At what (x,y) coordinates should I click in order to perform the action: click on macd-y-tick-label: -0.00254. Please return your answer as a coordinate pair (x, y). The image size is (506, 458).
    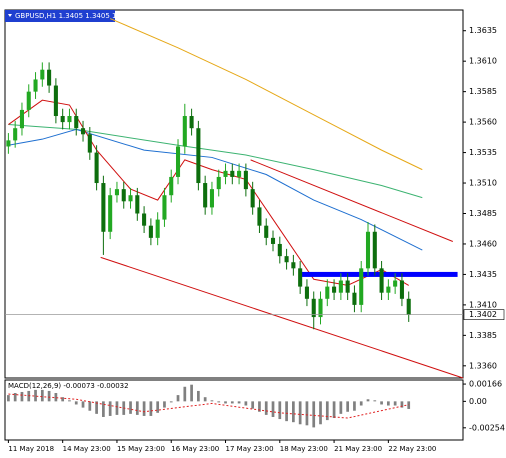
    Looking at the image, I should click on (487, 427).